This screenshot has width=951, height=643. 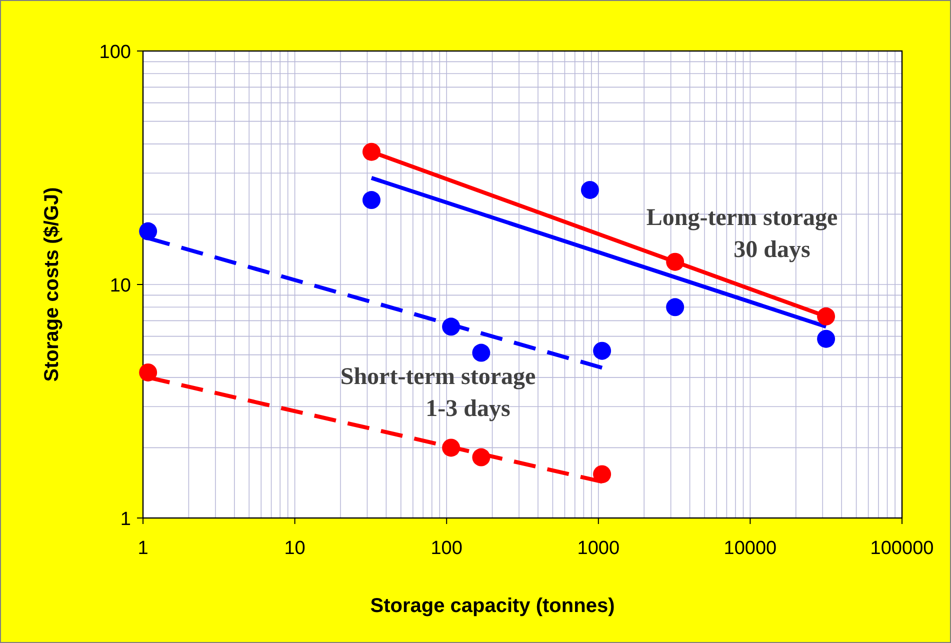 What do you see at coordinates (52, 284) in the screenshot?
I see `y-axis-title: Storage costs ($/GJ)` at bounding box center [52, 284].